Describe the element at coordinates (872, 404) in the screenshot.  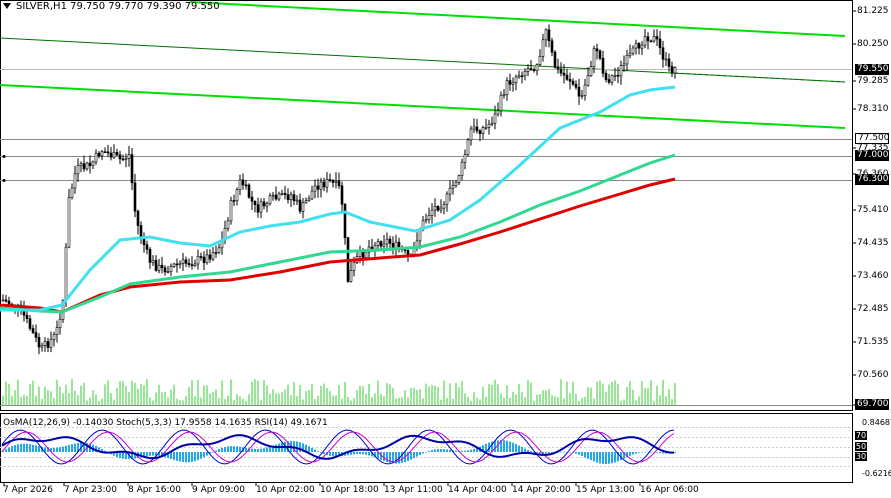
I see `price-tick-bottom: 69.700` at that location.